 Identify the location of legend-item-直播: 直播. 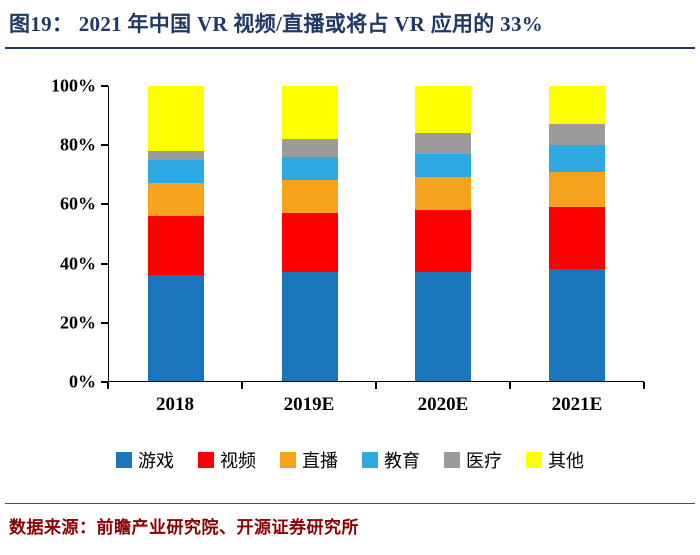
(309, 460).